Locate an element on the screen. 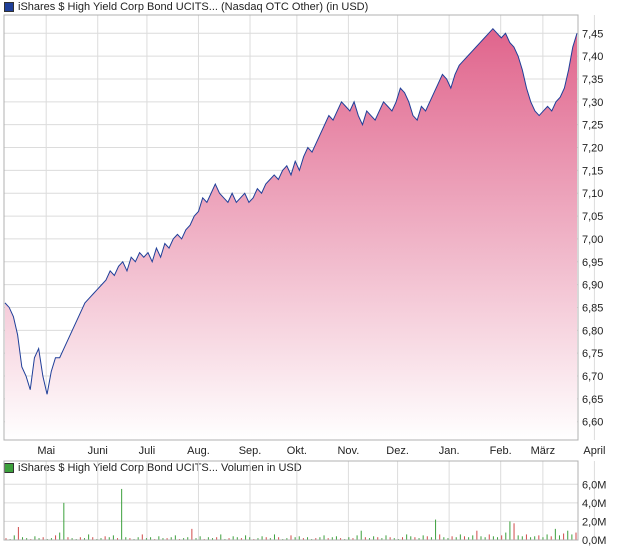 This screenshot has width=620, height=546. price-y-tick-label: 7,30 is located at coordinates (592, 103).